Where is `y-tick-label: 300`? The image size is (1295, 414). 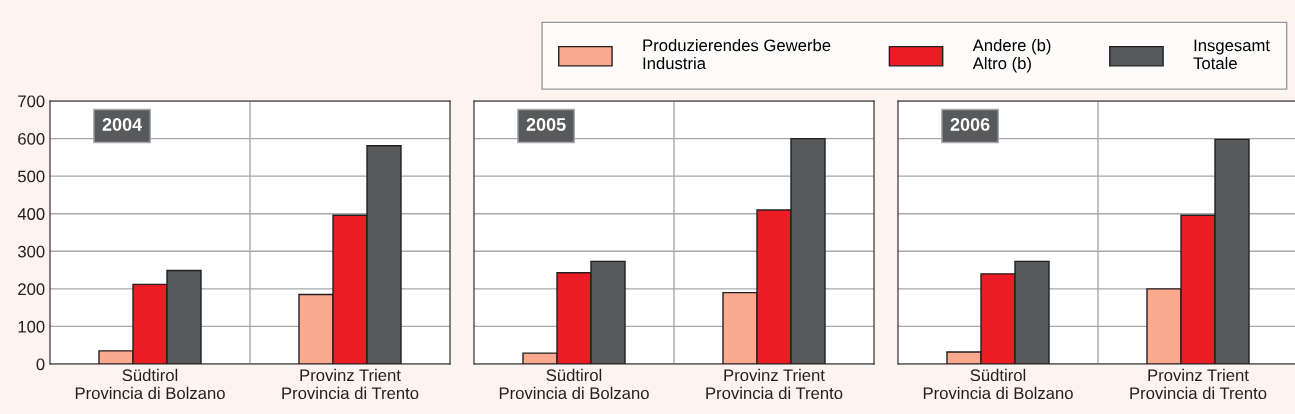 y-tick-label: 300 is located at coordinates (31, 251).